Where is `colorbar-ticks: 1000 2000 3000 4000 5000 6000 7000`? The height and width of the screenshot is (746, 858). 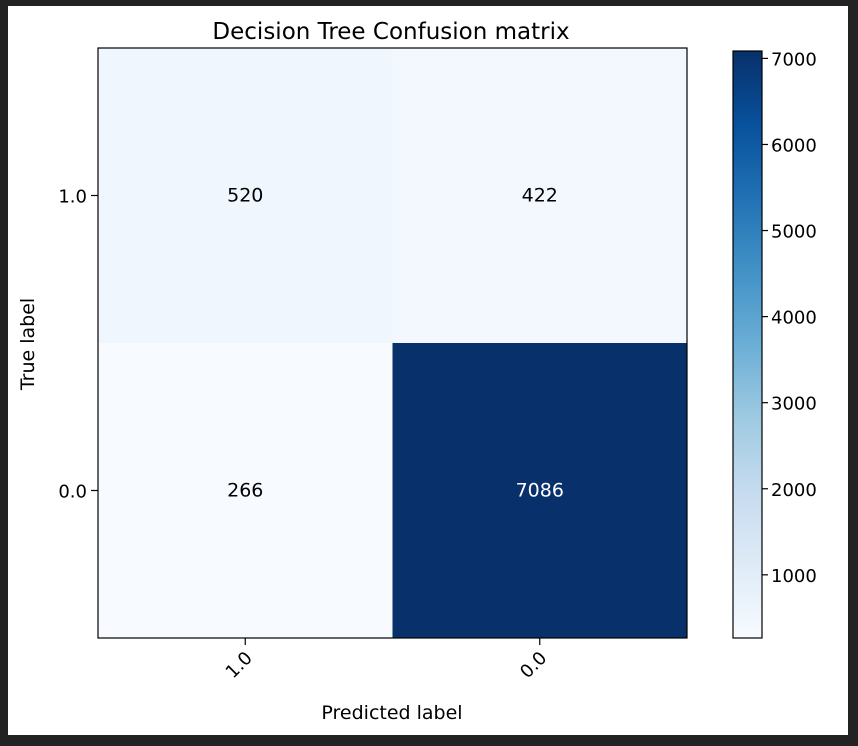 colorbar-ticks: 1000 2000 3000 4000 5000 6000 7000 is located at coordinates (789, 318).